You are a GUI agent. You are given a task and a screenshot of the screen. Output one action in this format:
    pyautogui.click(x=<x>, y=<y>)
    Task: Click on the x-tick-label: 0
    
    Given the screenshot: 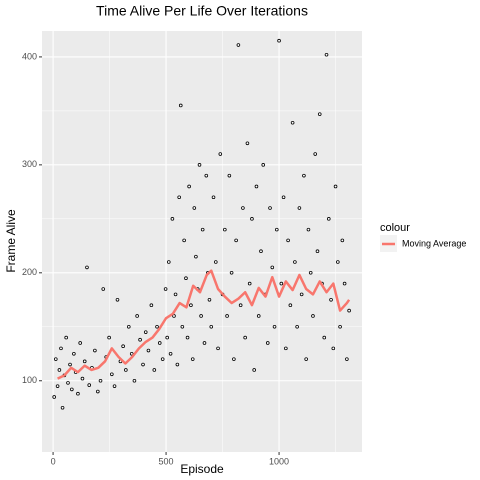 What is the action you would take?
    pyautogui.click(x=53, y=461)
    